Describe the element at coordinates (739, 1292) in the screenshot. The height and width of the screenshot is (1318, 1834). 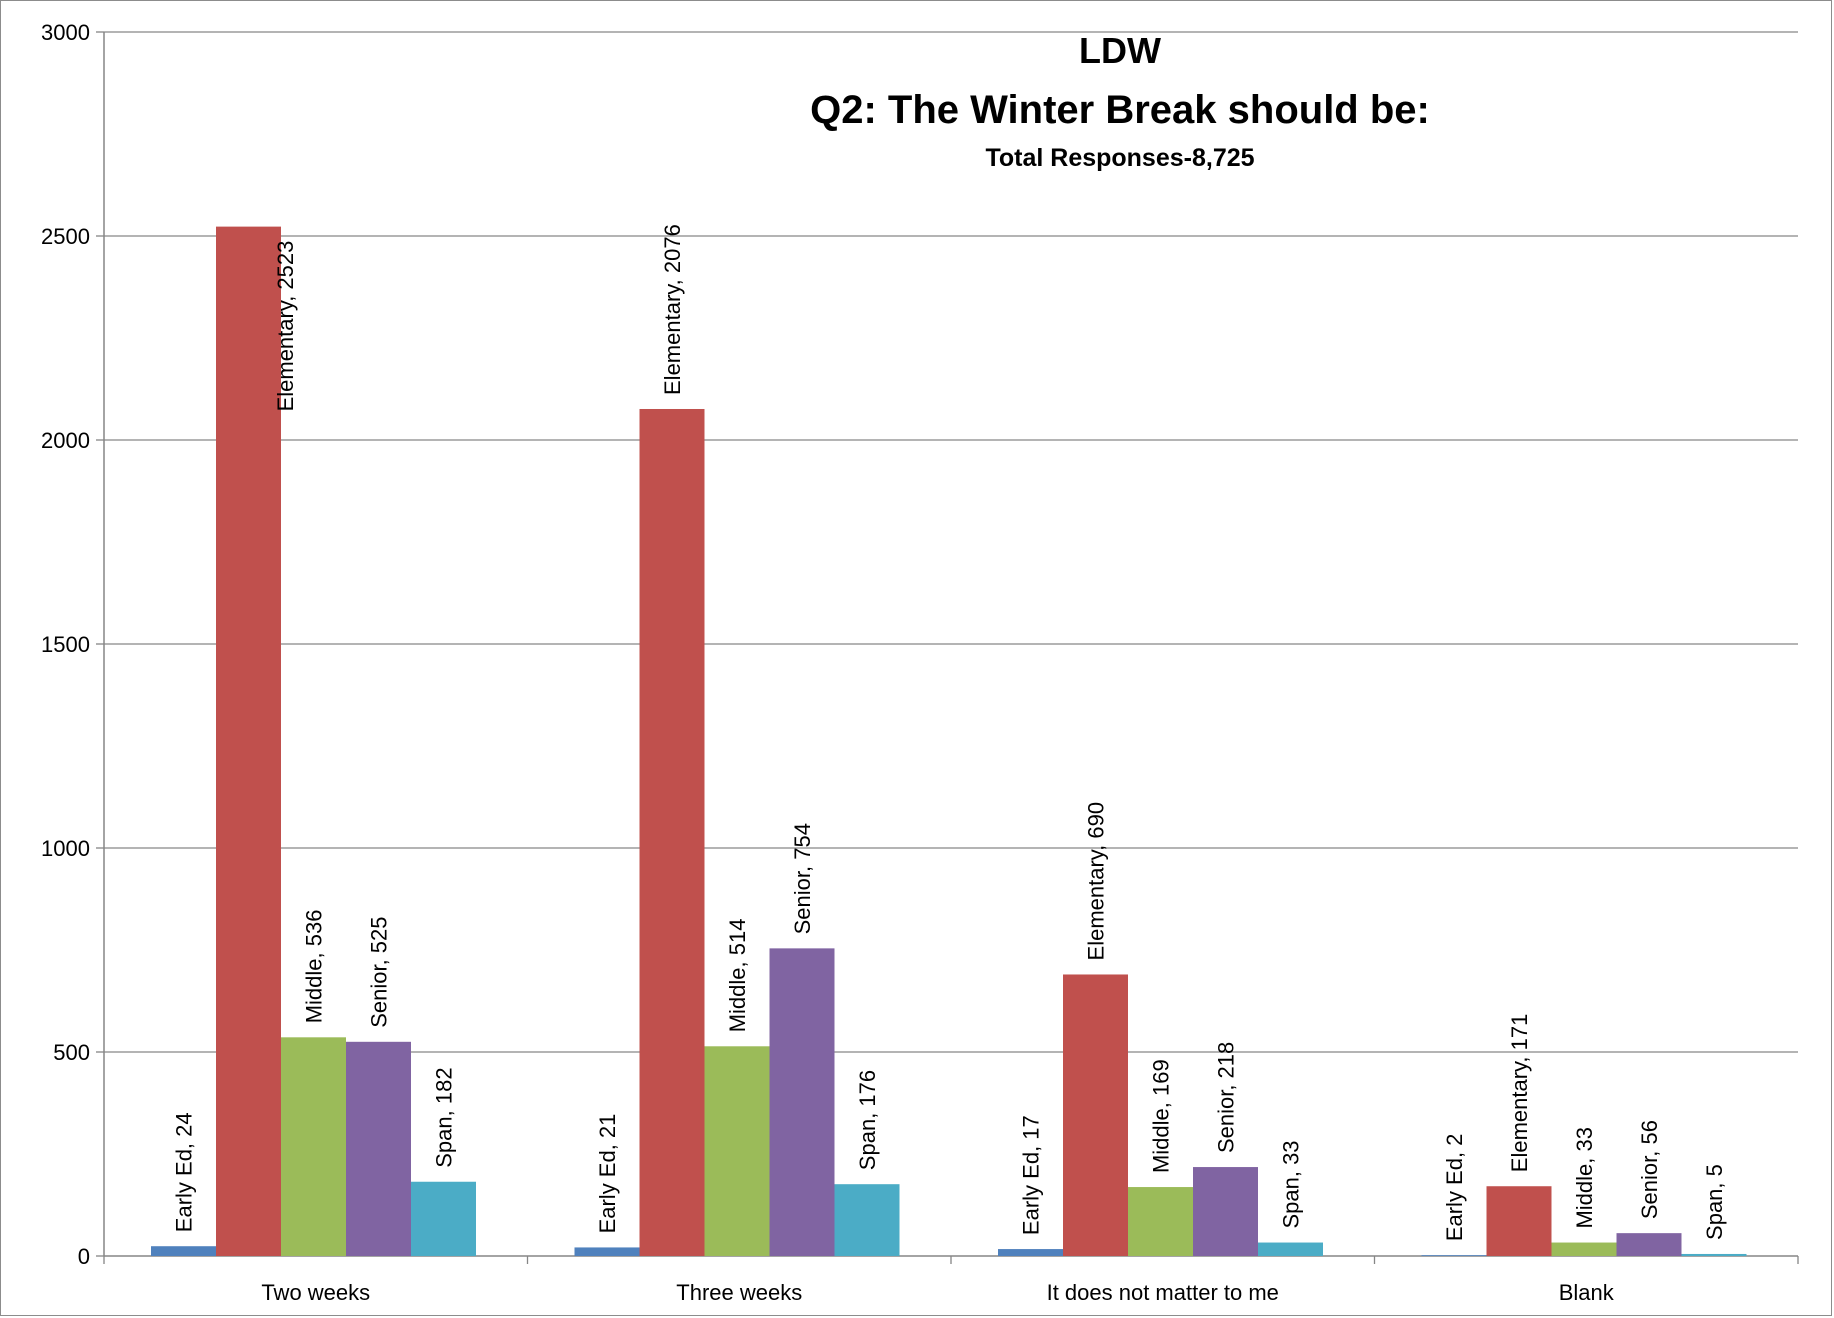
I see `x-tick-label: Three weeks` at that location.